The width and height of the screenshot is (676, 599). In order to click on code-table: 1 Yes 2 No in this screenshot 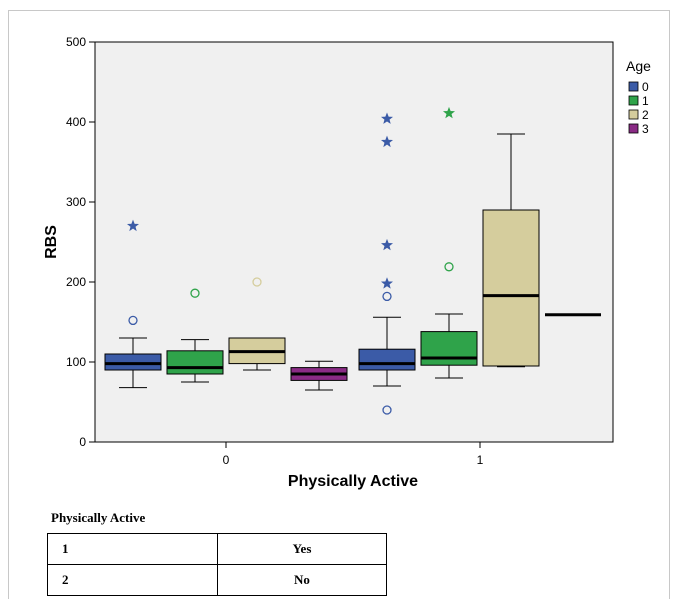, I will do `click(217, 564)`.